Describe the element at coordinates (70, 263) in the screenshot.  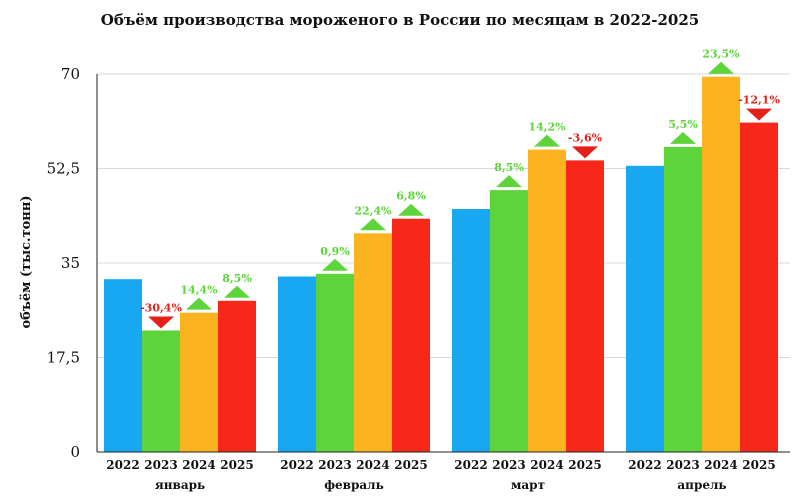
I see `y-tick-label: 35` at that location.